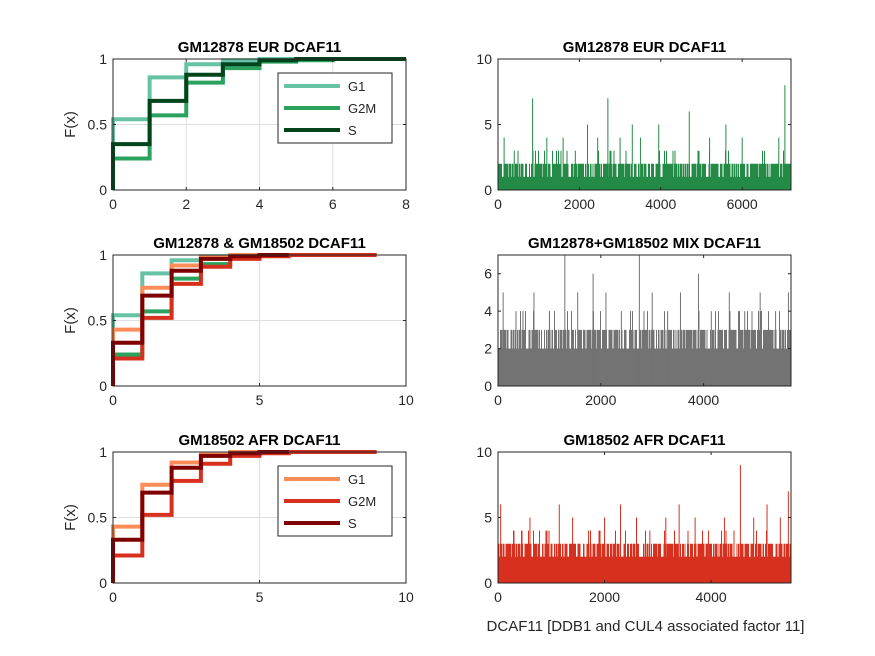  What do you see at coordinates (488, 311) in the screenshot?
I see `y-tick-label: 4` at bounding box center [488, 311].